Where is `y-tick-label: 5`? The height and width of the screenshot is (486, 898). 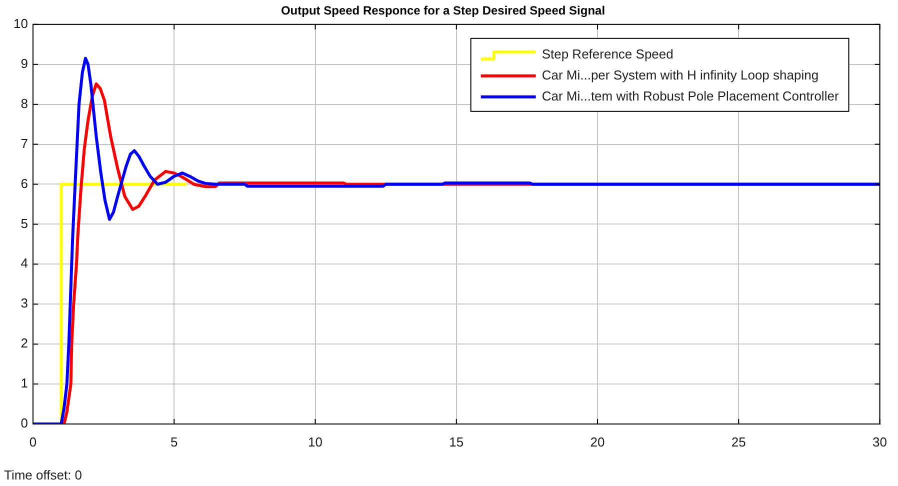 y-tick-label: 5 is located at coordinates (24, 223).